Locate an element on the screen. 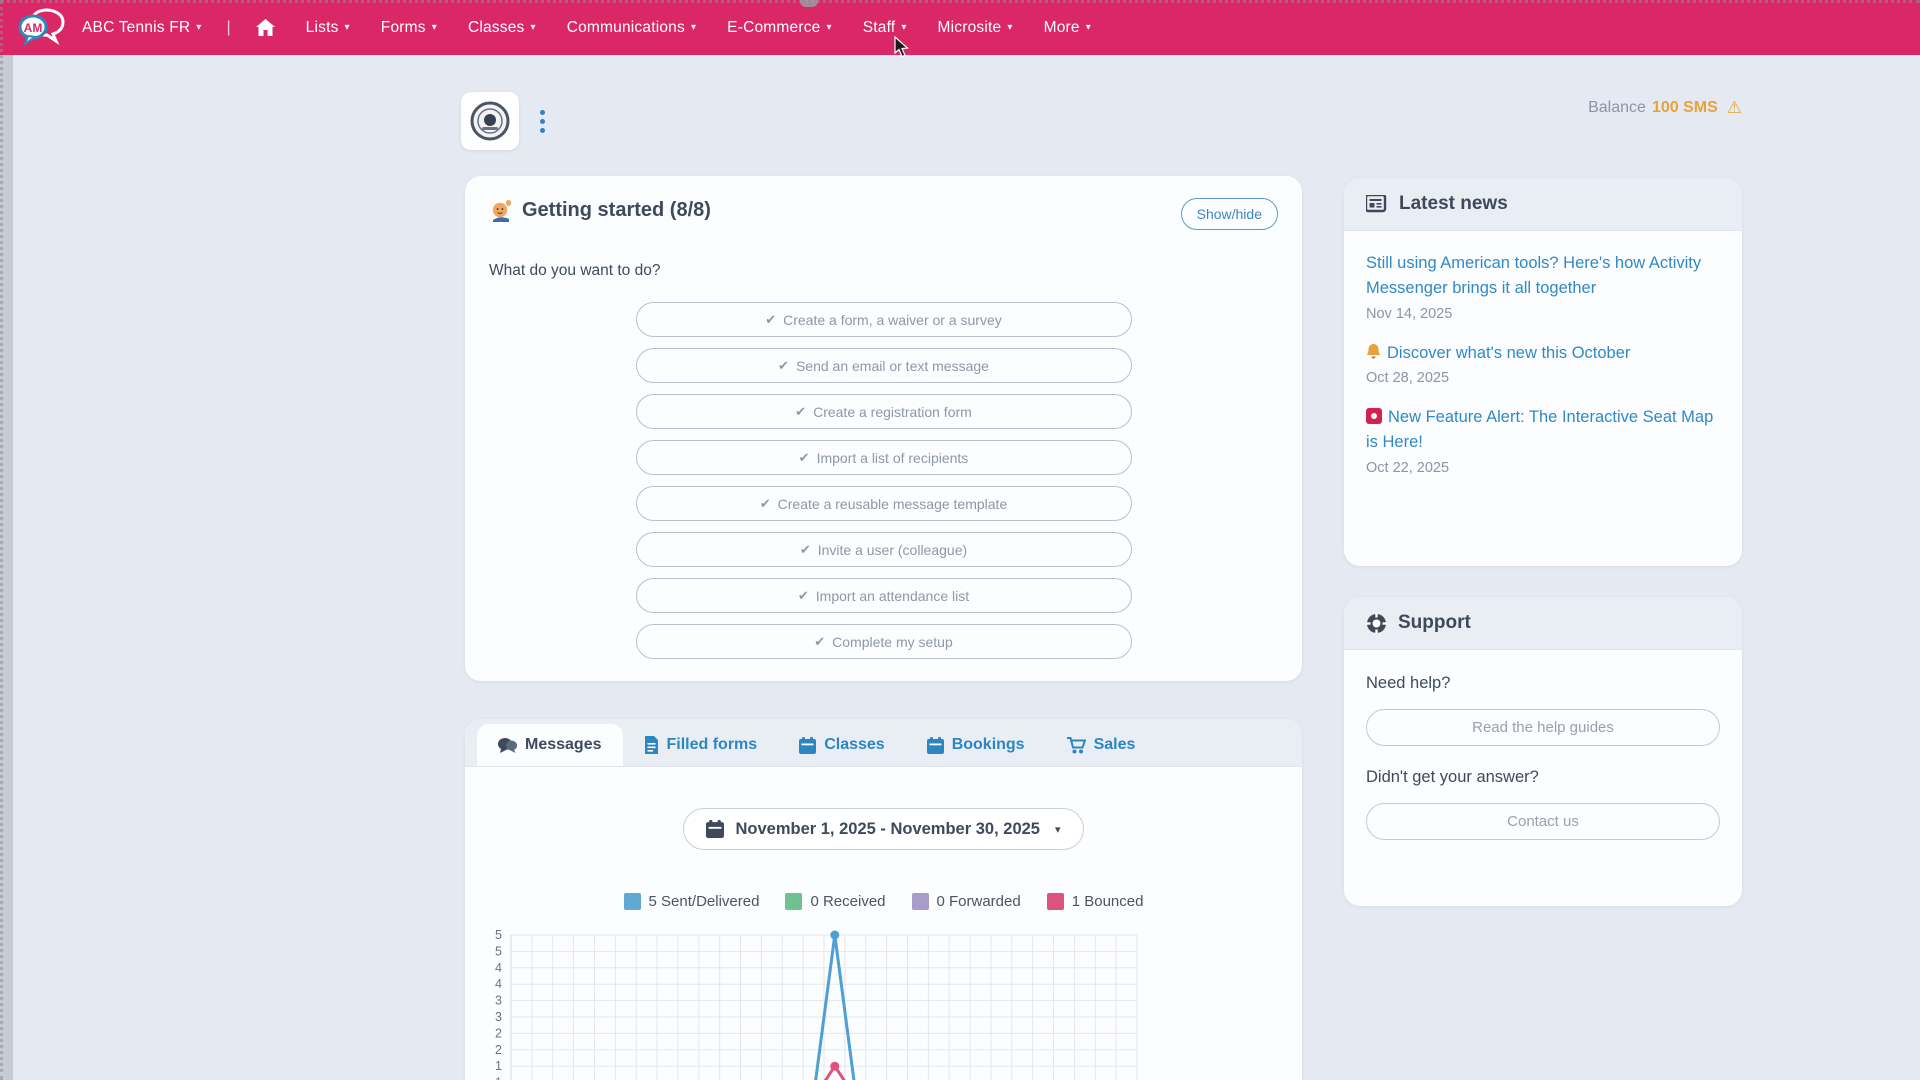 The width and height of the screenshot is (1920, 1080). activity-stats-card: Messages Filled forms Classes Bookings is located at coordinates (883, 899).